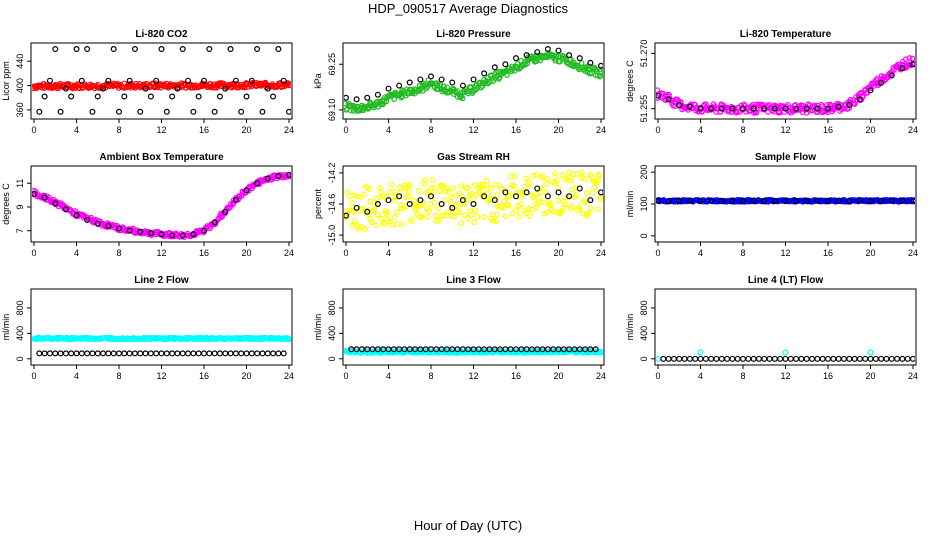 This screenshot has height=540, width=936. Describe the element at coordinates (473, 130) in the screenshot. I see `x-tick-label: 12` at that location.